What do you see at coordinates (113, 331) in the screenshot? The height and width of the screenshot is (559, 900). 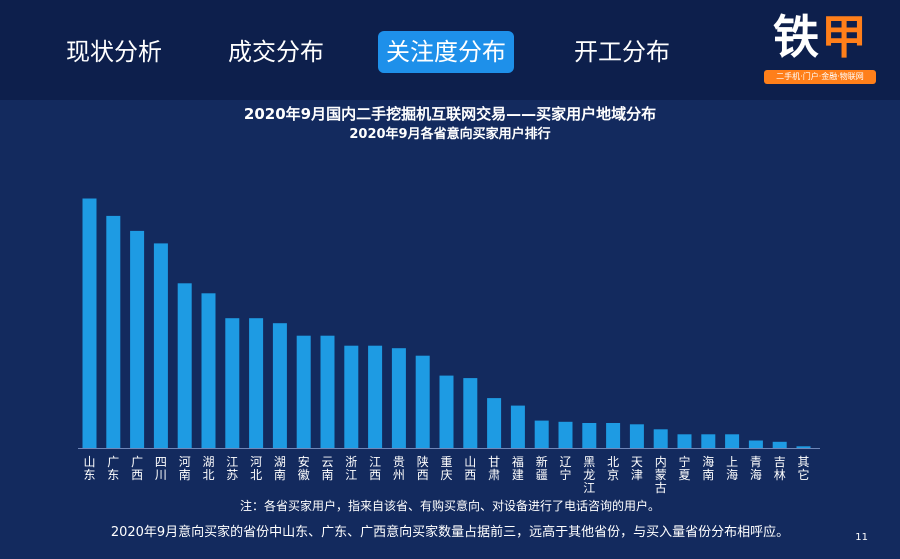 I see `bar-广东` at bounding box center [113, 331].